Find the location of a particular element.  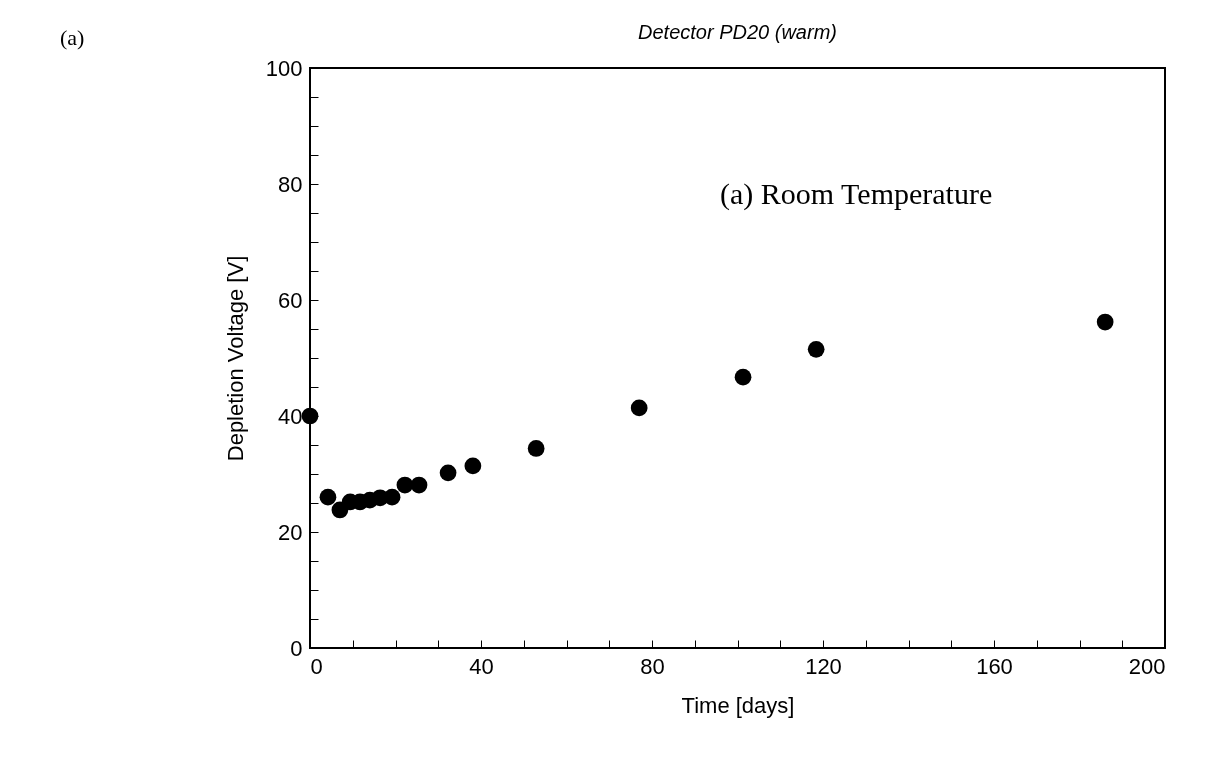

y-axis-title: Depletion Voltage [V] is located at coordinates (235, 358).